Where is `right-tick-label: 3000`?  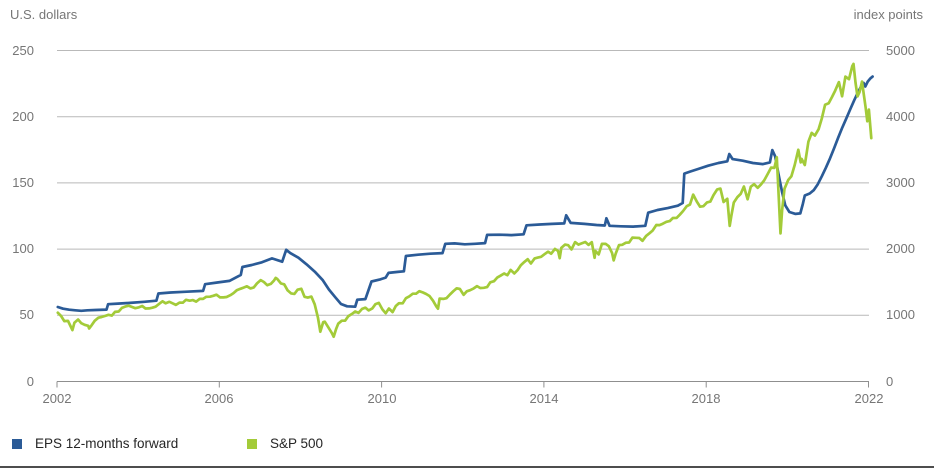 right-tick-label: 3000 is located at coordinates (900, 182).